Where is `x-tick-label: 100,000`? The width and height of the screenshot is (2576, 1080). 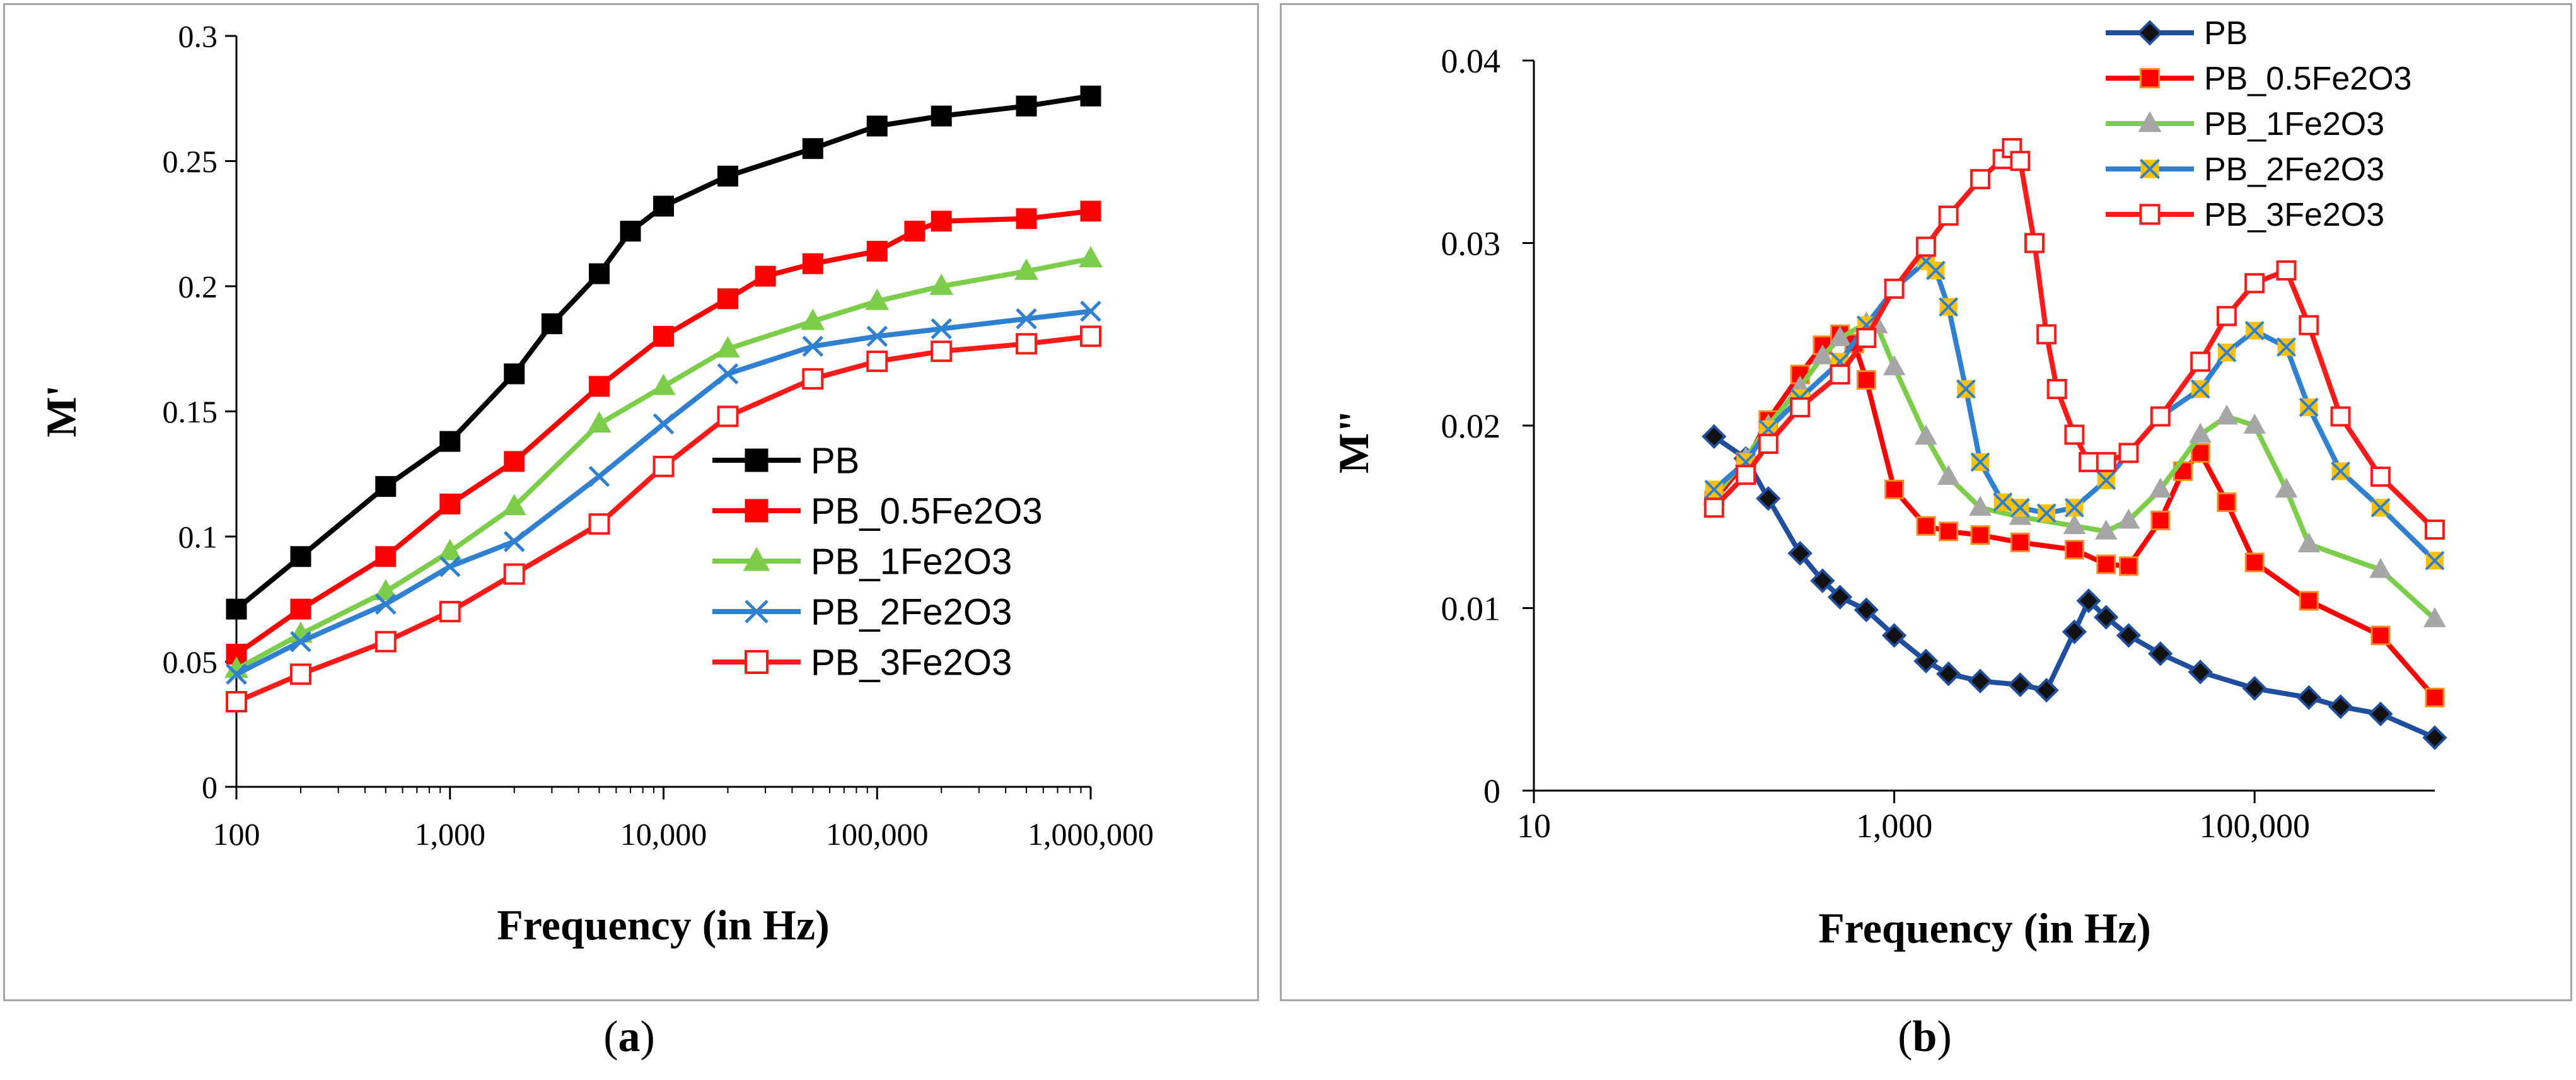
x-tick-label: 100,000 is located at coordinates (2254, 826).